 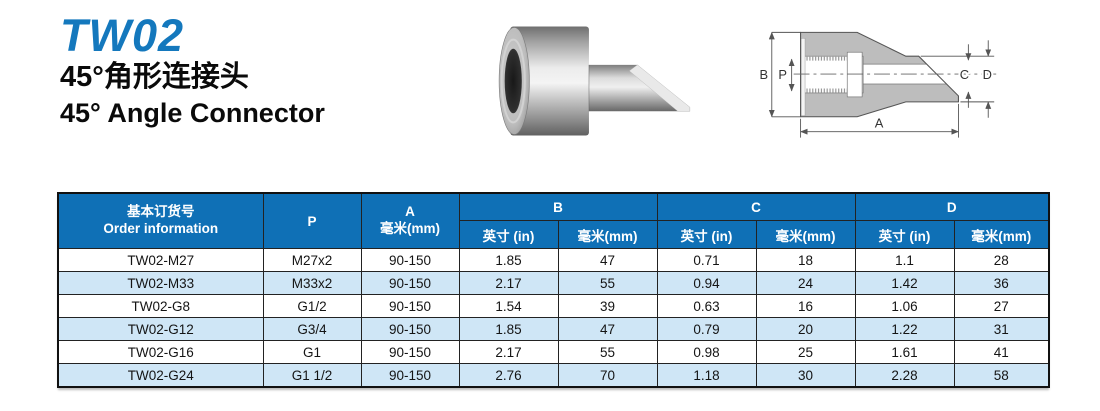 I want to click on c-in-cell: 0.94, so click(x=706, y=283).